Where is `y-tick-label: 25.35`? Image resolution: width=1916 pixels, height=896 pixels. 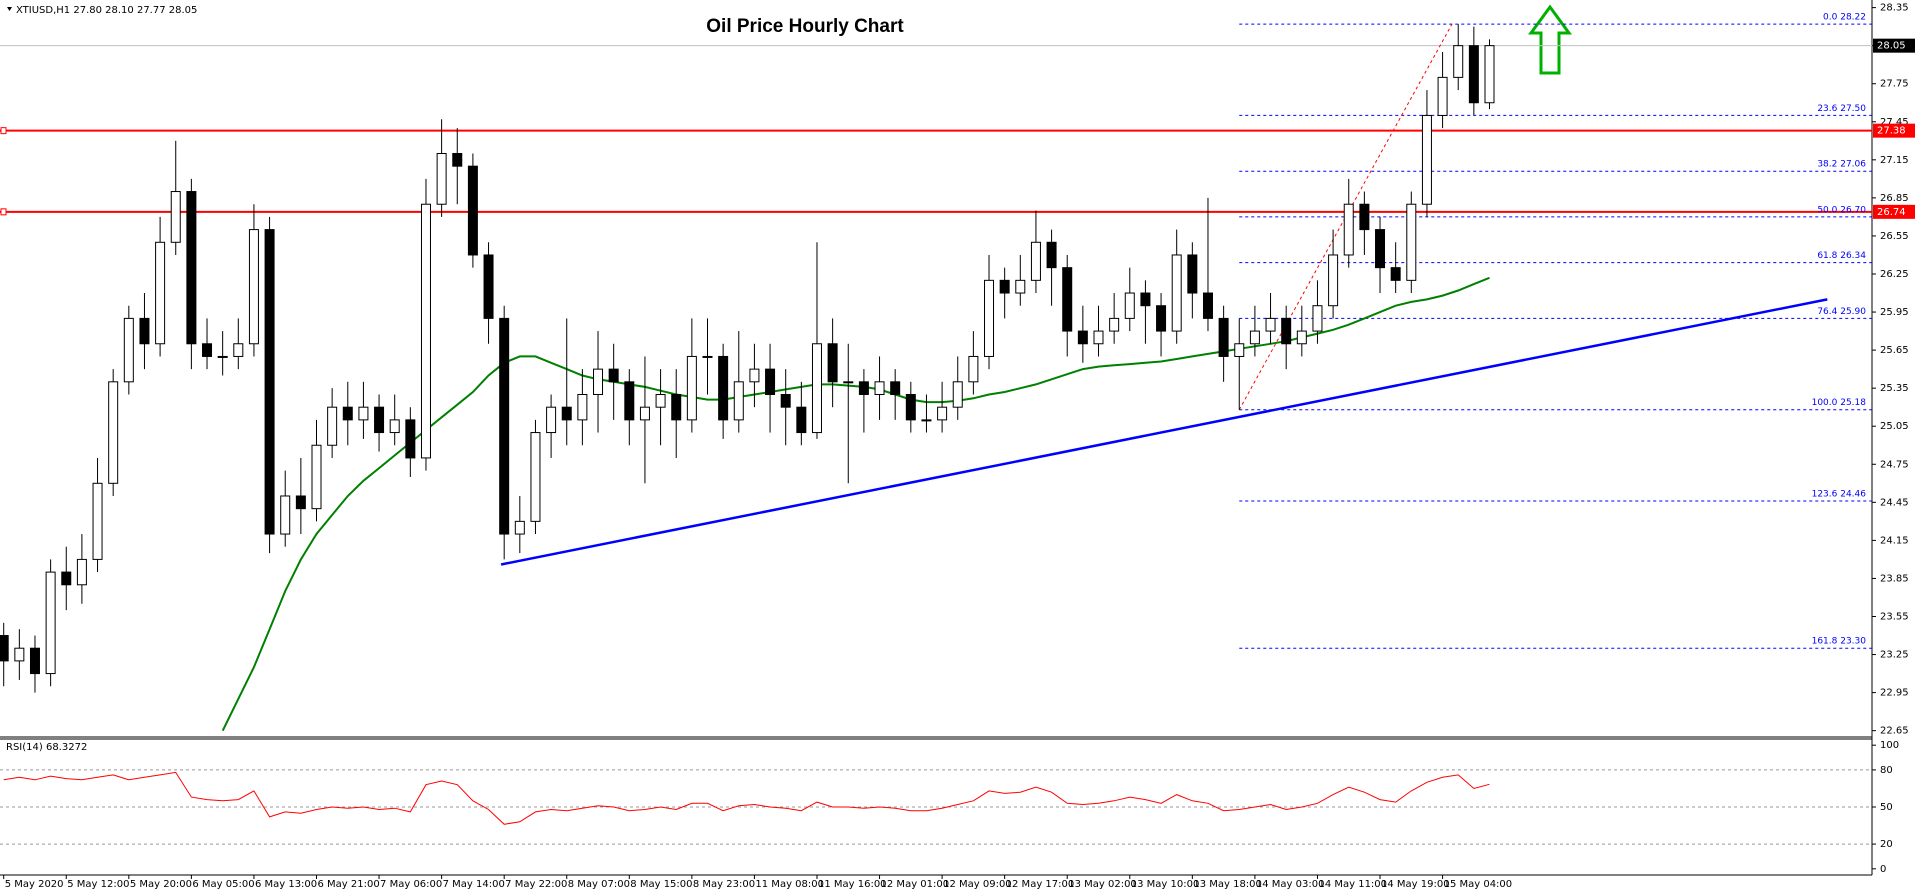
y-tick-label: 25.35 is located at coordinates (1894, 388).